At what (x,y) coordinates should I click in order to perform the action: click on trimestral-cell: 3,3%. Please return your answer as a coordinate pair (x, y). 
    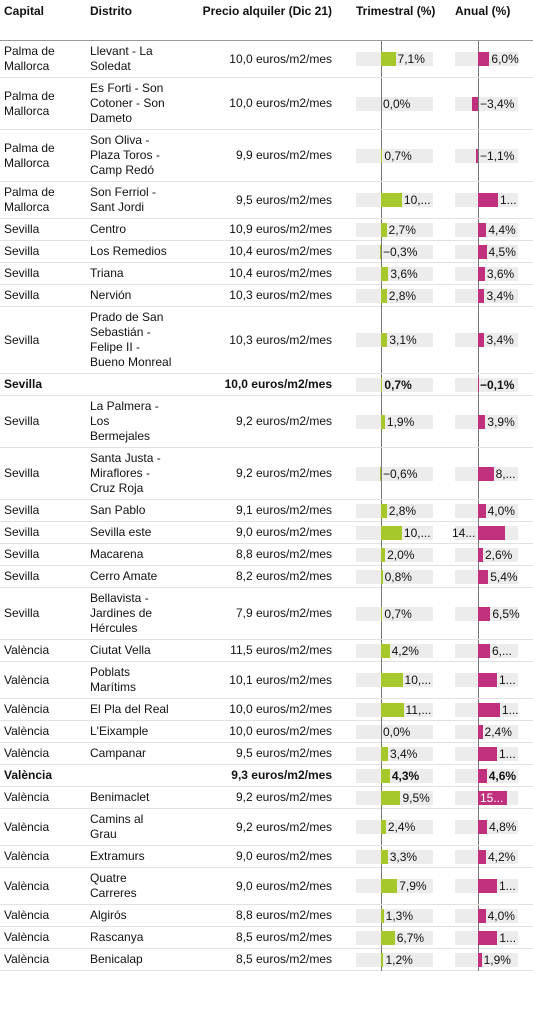
    Looking at the image, I should click on (393, 856).